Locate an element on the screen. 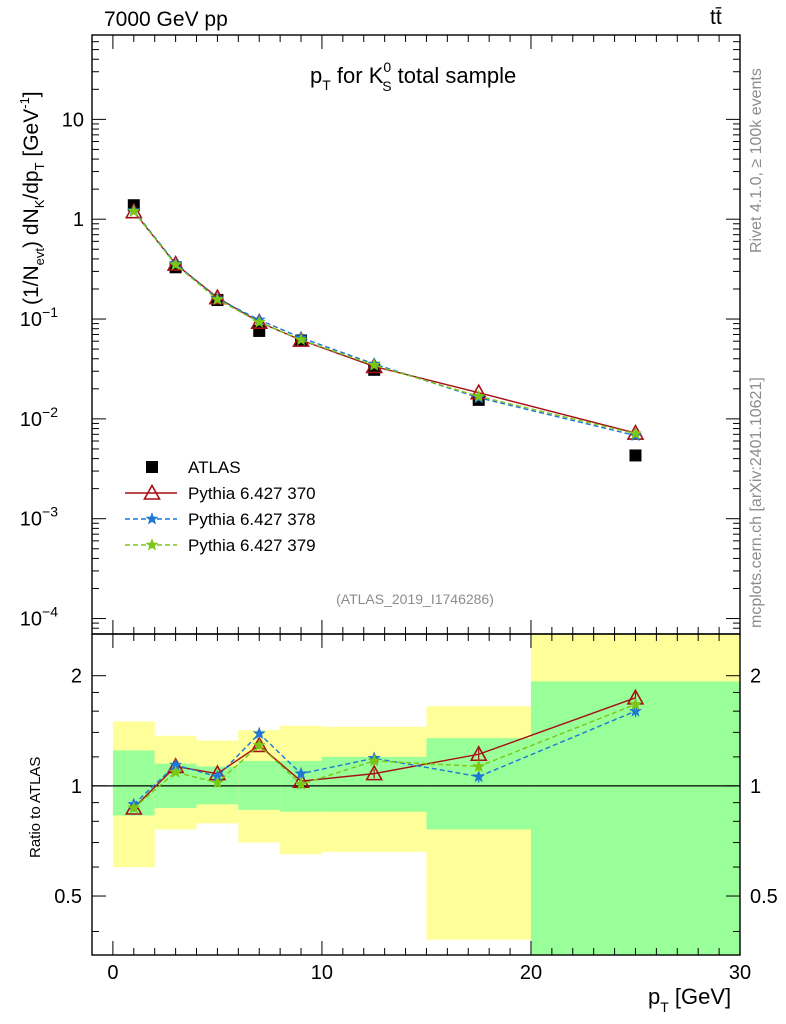 Image resolution: width=786 pixels, height=1024 pixels. main-y-tick-label: 10 is located at coordinates (73, 120).